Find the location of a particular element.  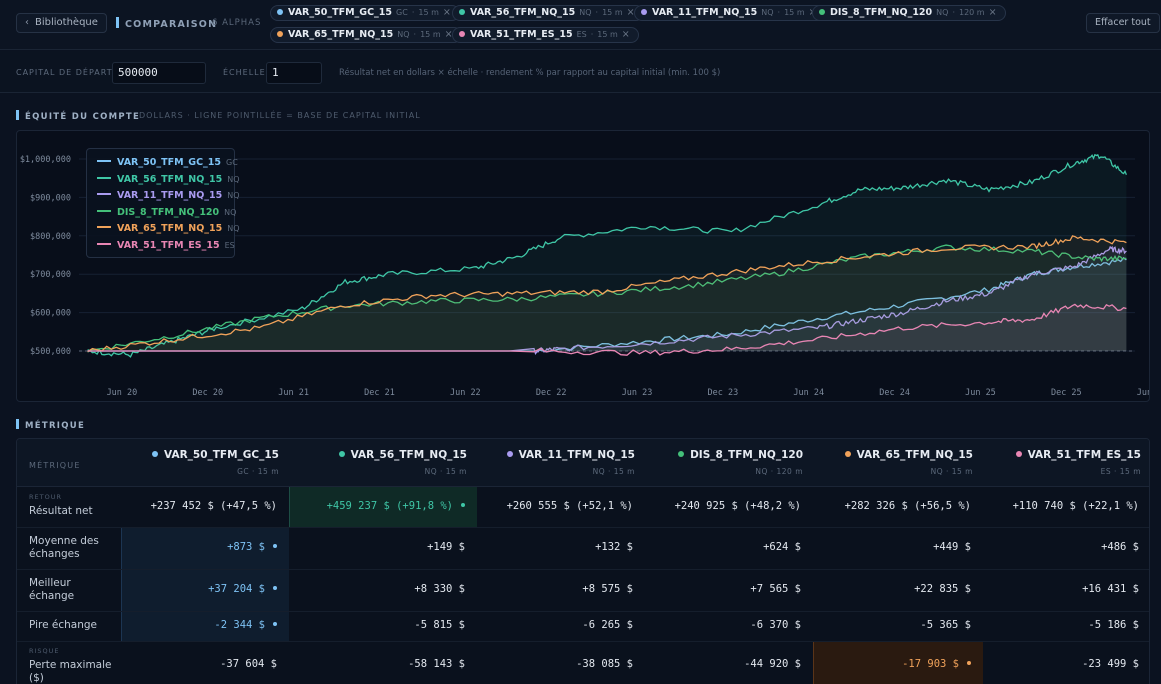

metric-cell: +449 $ is located at coordinates (952, 547).